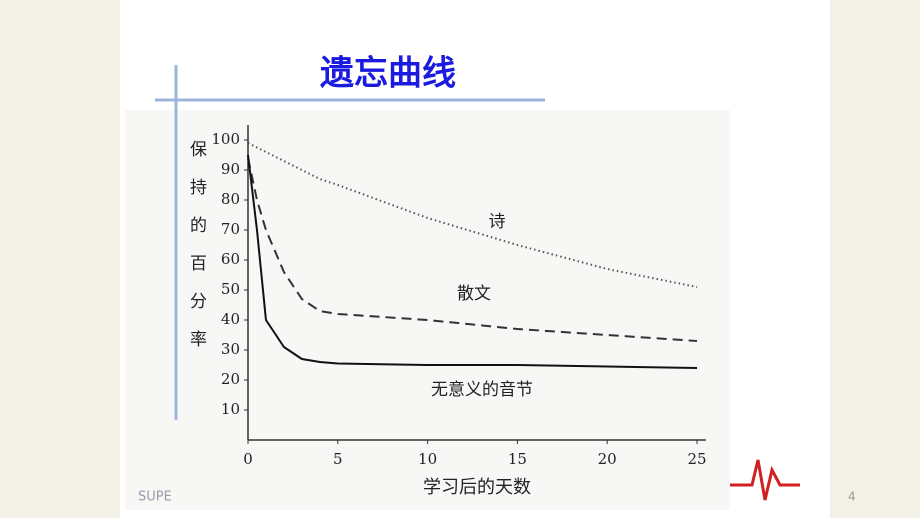 This screenshot has width=920, height=518. What do you see at coordinates (477, 487) in the screenshot?
I see `x-axis-label: 学习后的天数` at bounding box center [477, 487].